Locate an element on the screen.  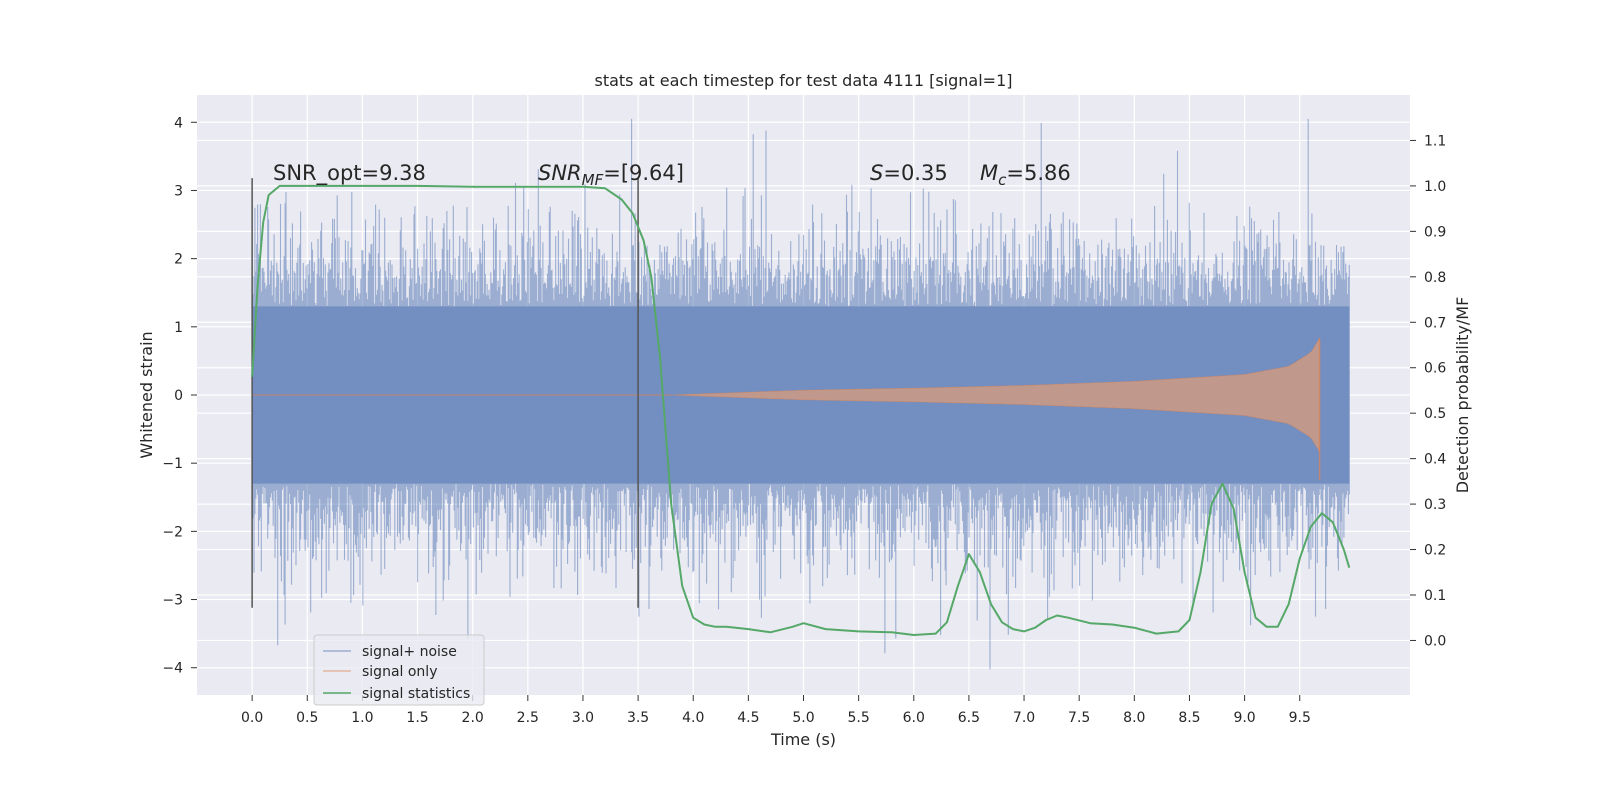
x-tick-label: 5.5 is located at coordinates (859, 718).